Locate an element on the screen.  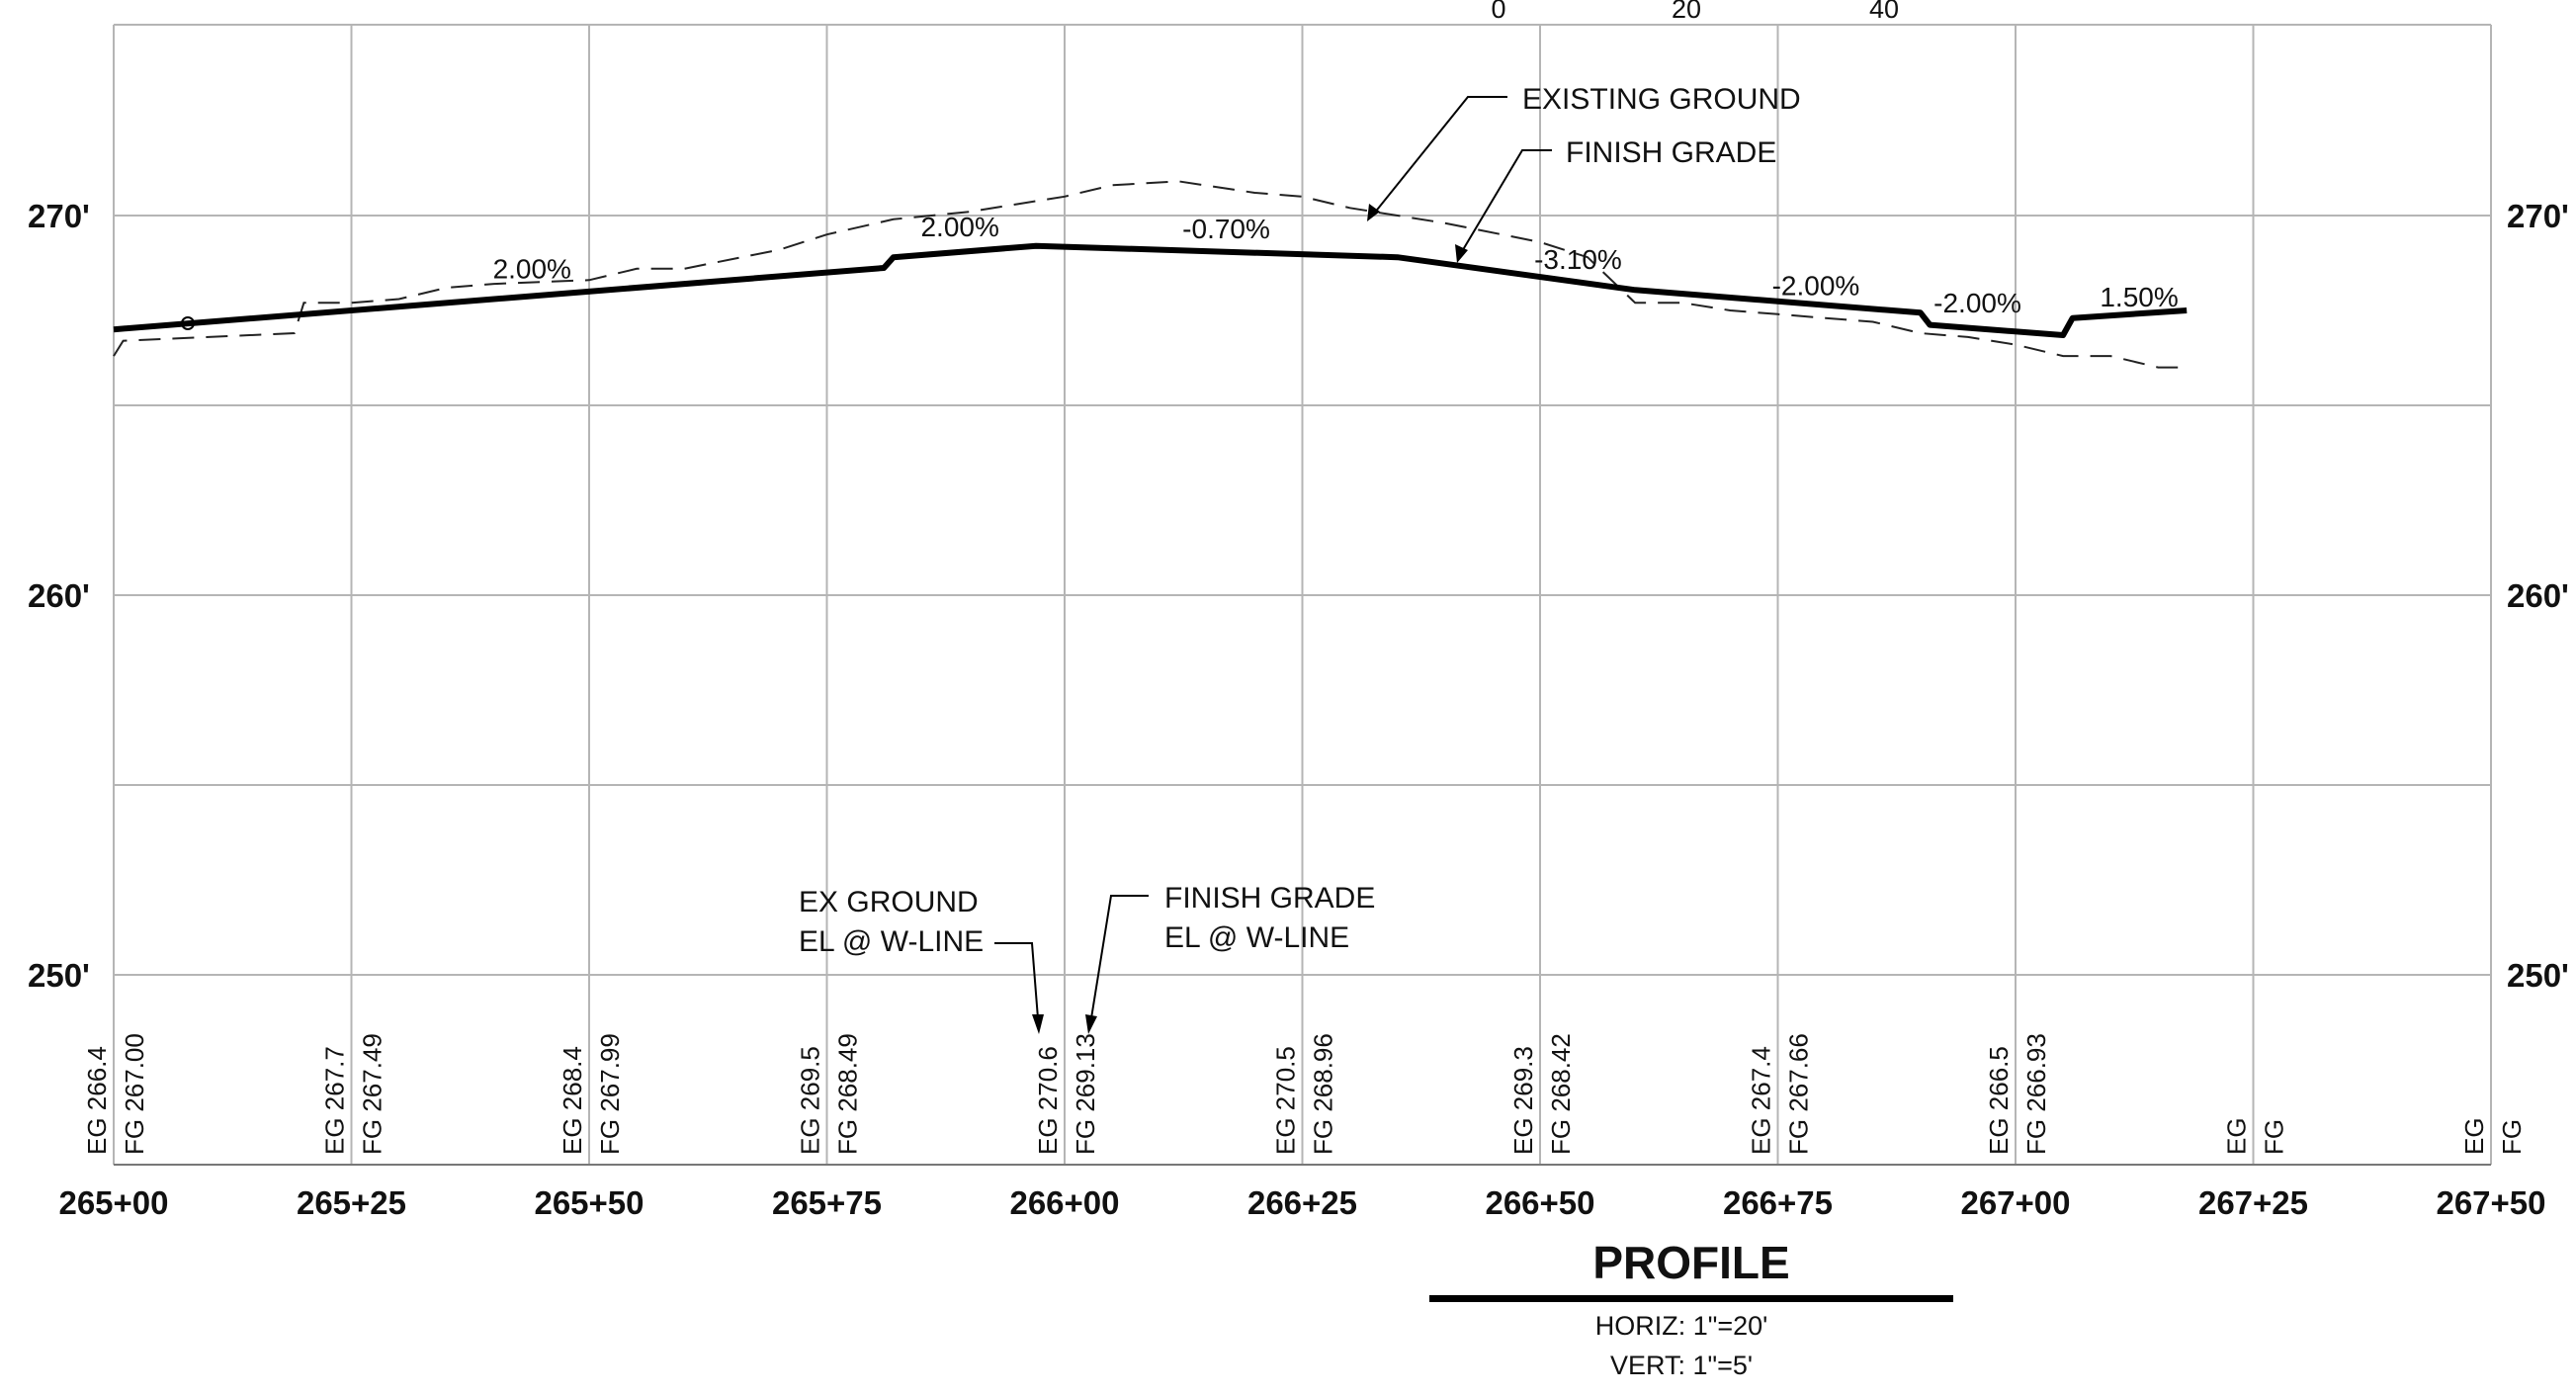
station-label: 265+75 is located at coordinates (827, 1202).